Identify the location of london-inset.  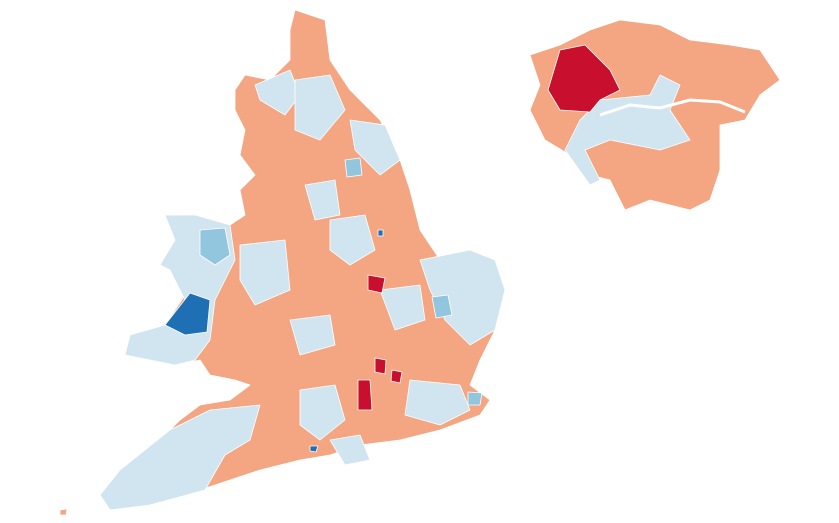
(655, 115).